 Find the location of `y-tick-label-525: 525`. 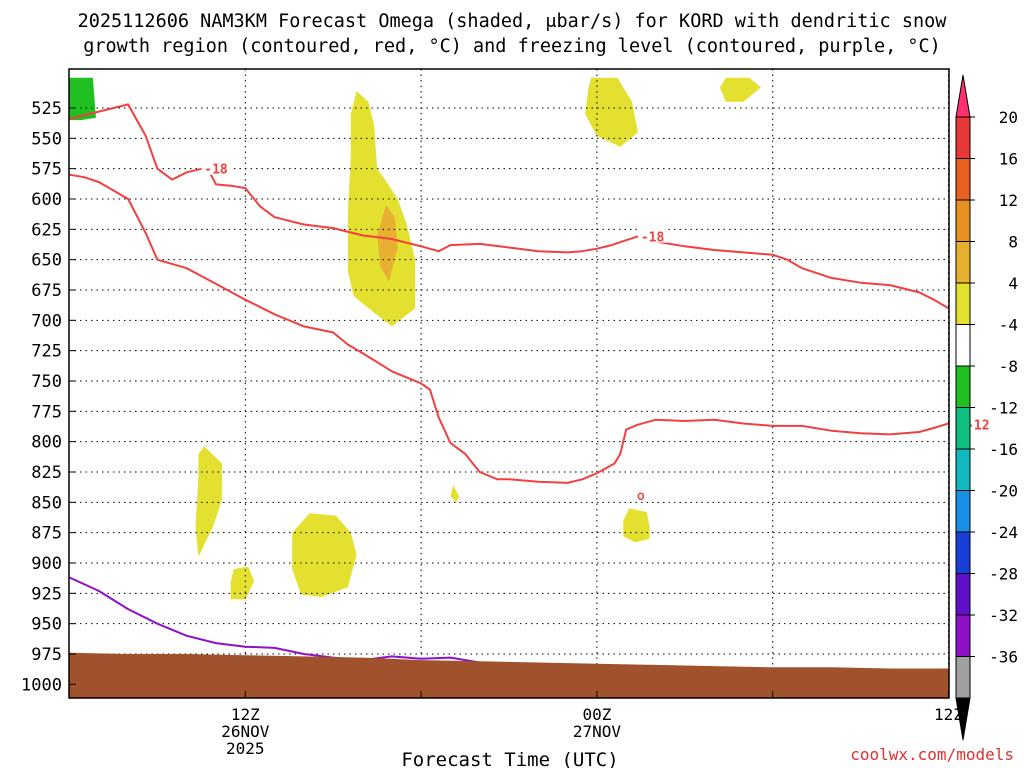

y-tick-label-525: 525 is located at coordinates (46, 109).